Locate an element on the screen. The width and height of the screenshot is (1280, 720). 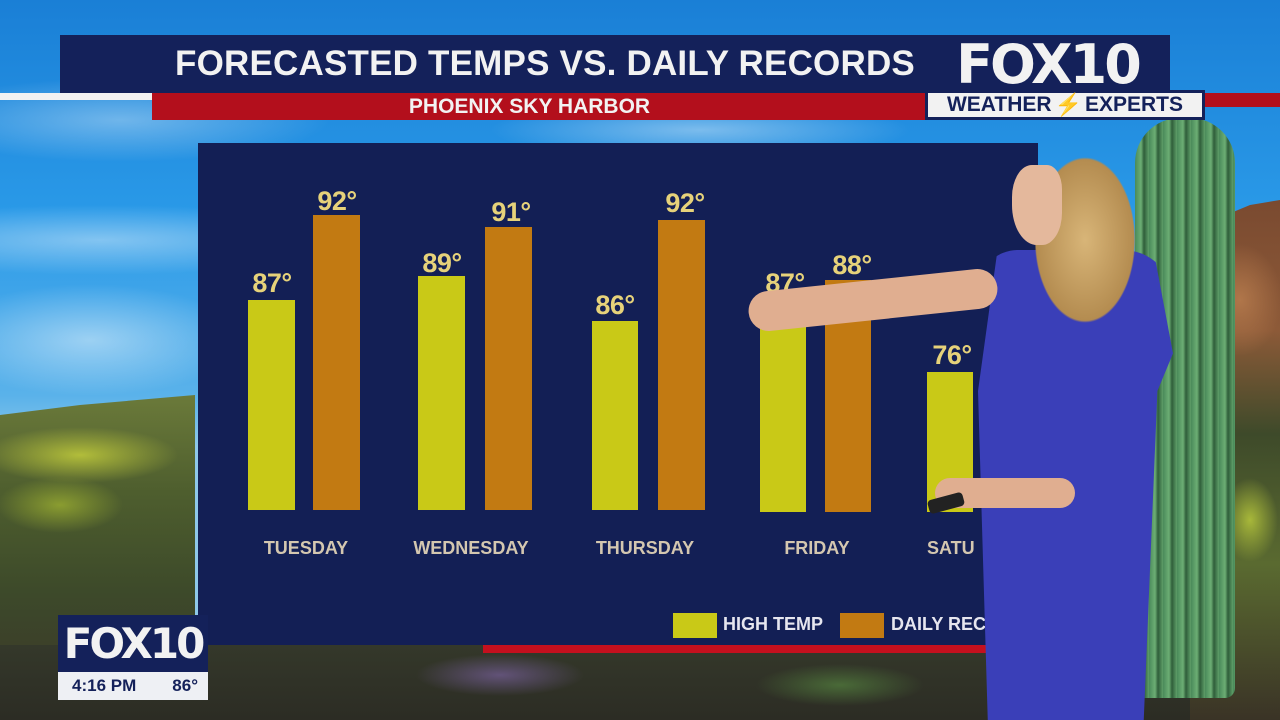
header-accent-line is located at coordinates (76, 96).